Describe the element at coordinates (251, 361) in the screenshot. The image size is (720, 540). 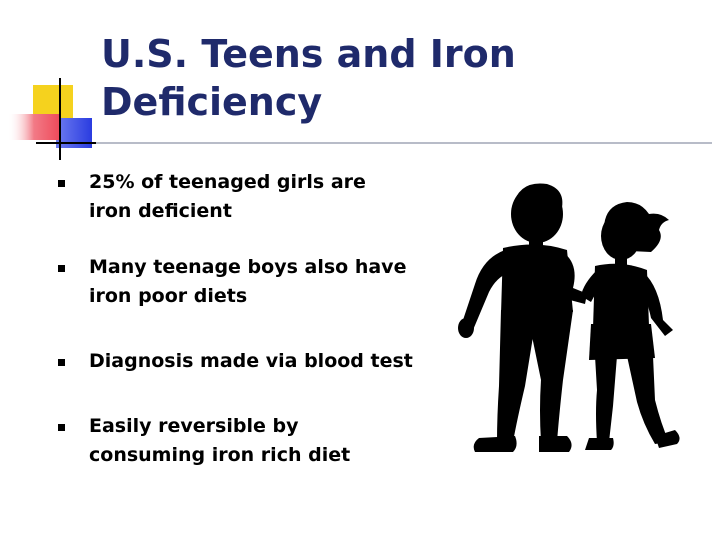
I see `bullet-line: Diagnosis made via blood test` at that location.